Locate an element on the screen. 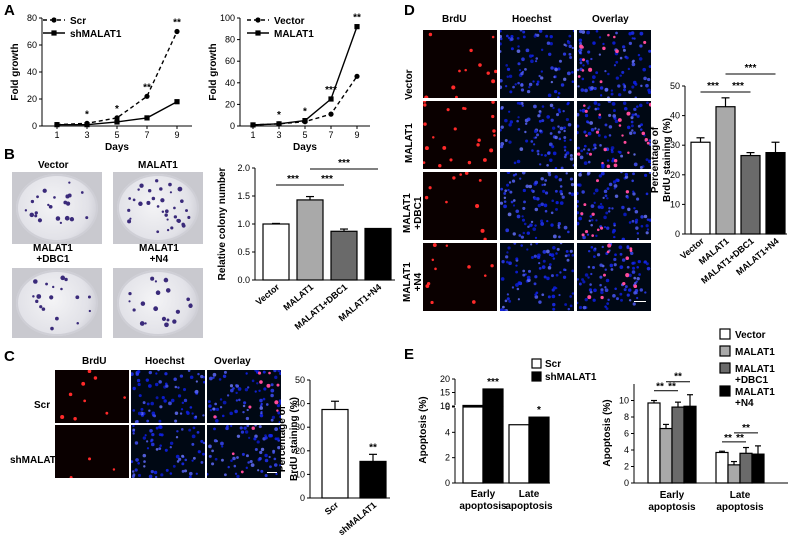 The height and width of the screenshot is (535, 792). x-tick-label: shMALAT1 is located at coordinates (357, 517).